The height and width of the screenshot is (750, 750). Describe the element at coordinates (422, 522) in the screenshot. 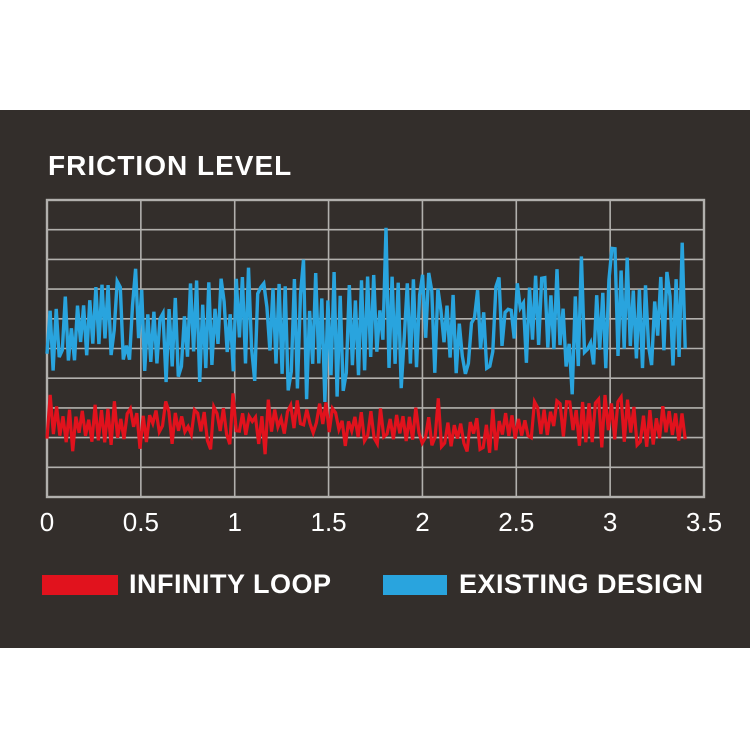

I see `x-tick-label: 2` at that location.